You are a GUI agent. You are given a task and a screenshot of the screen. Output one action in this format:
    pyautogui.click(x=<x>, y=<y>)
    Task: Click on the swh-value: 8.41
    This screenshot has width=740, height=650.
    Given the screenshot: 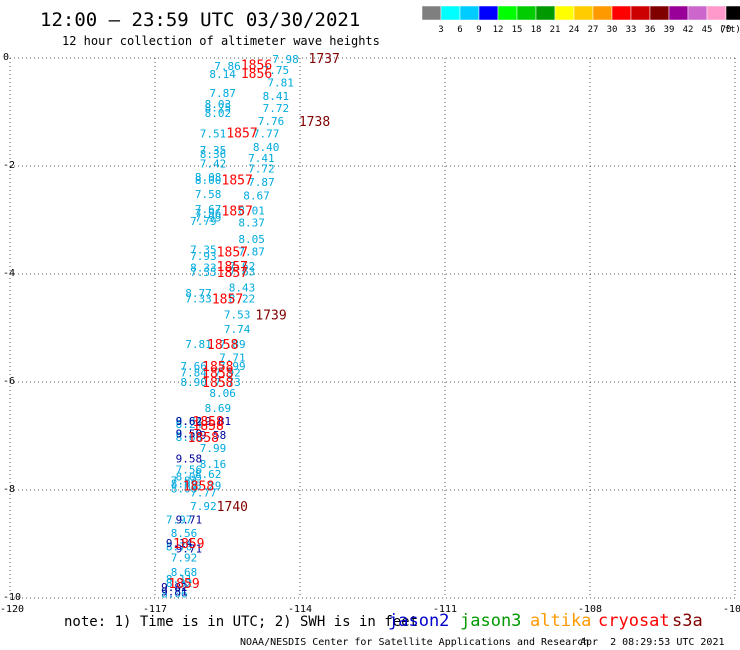 What is the action you would take?
    pyautogui.click(x=276, y=96)
    